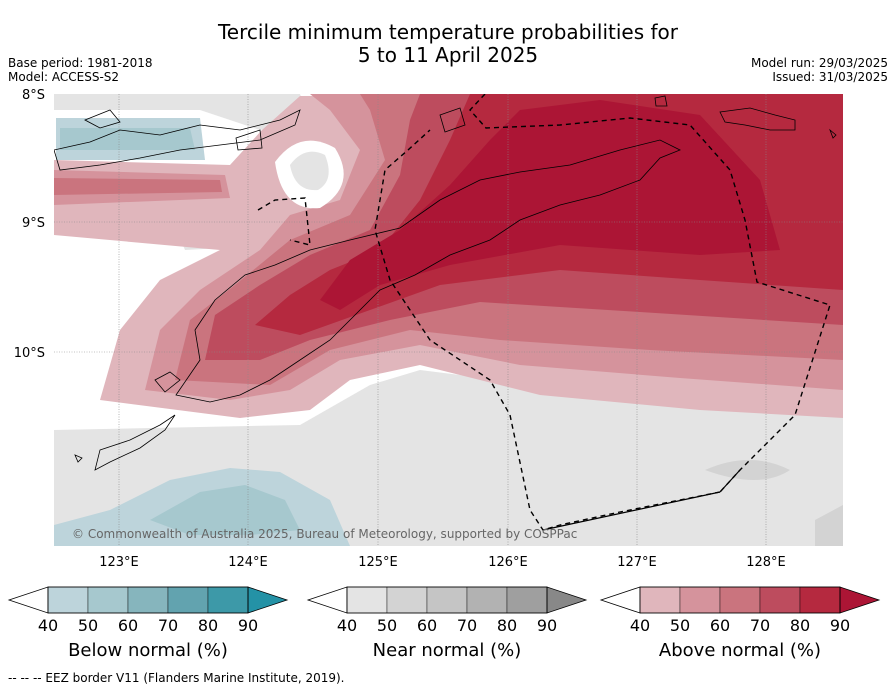 This screenshot has width=896, height=690. Describe the element at coordinates (740, 650) in the screenshot. I see `colorbar-title-above: Above normal (%)` at that location.